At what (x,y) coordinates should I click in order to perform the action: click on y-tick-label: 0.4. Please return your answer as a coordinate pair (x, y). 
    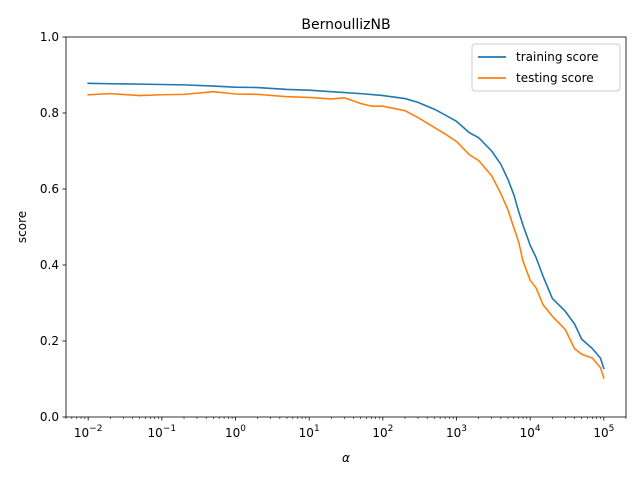
    Looking at the image, I should click on (49, 265).